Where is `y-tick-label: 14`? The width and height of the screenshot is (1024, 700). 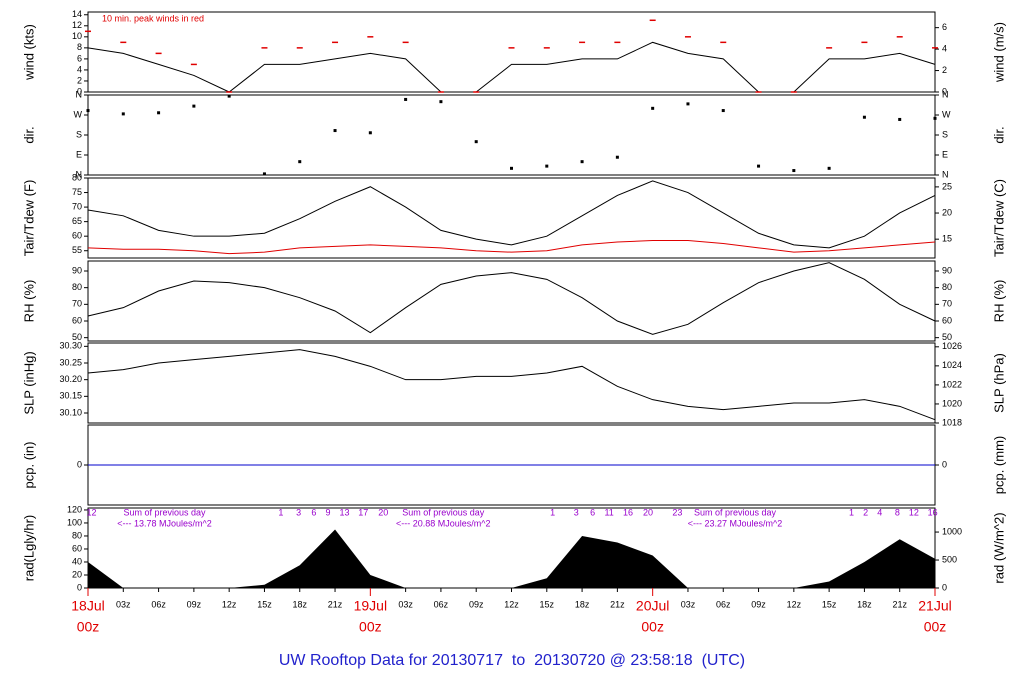
y-tick-label: 14 is located at coordinates (77, 14).